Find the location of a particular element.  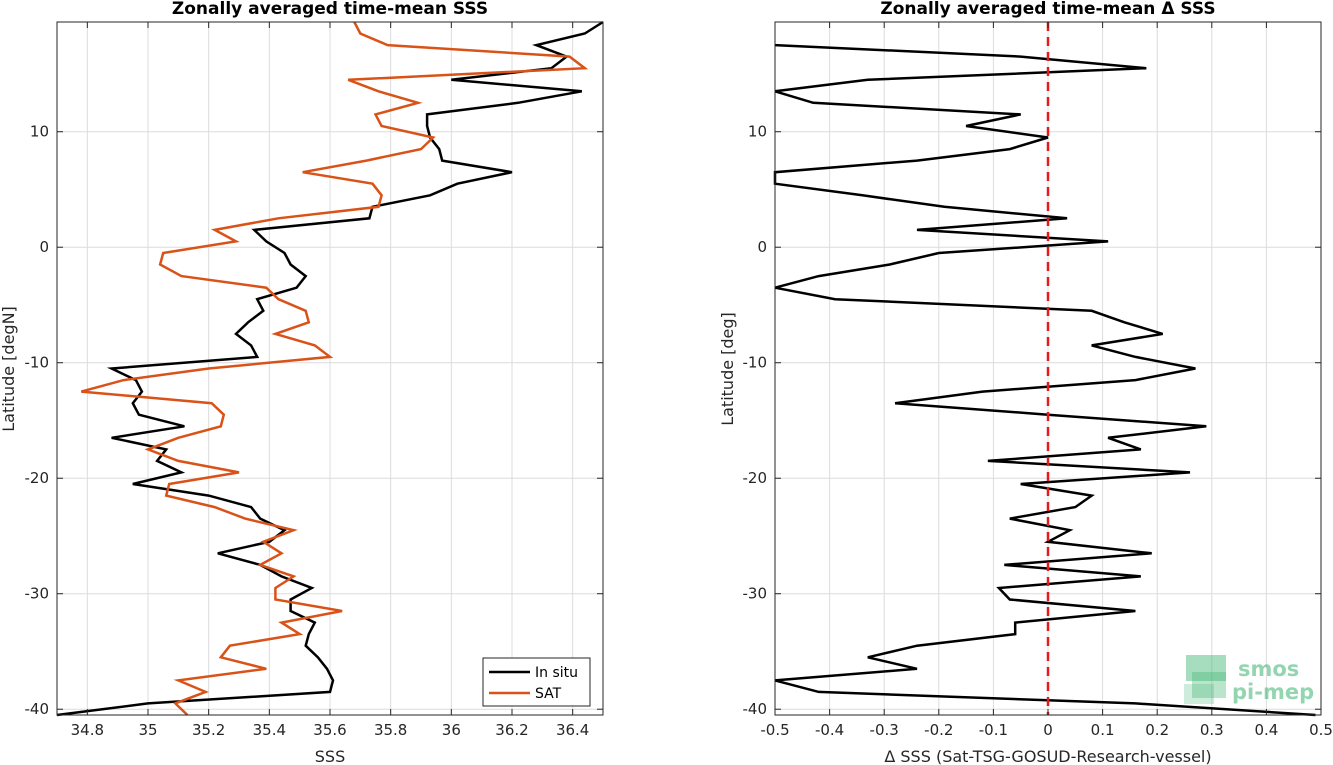

delta-x-tick-label: -0.5 is located at coordinates (774, 730).